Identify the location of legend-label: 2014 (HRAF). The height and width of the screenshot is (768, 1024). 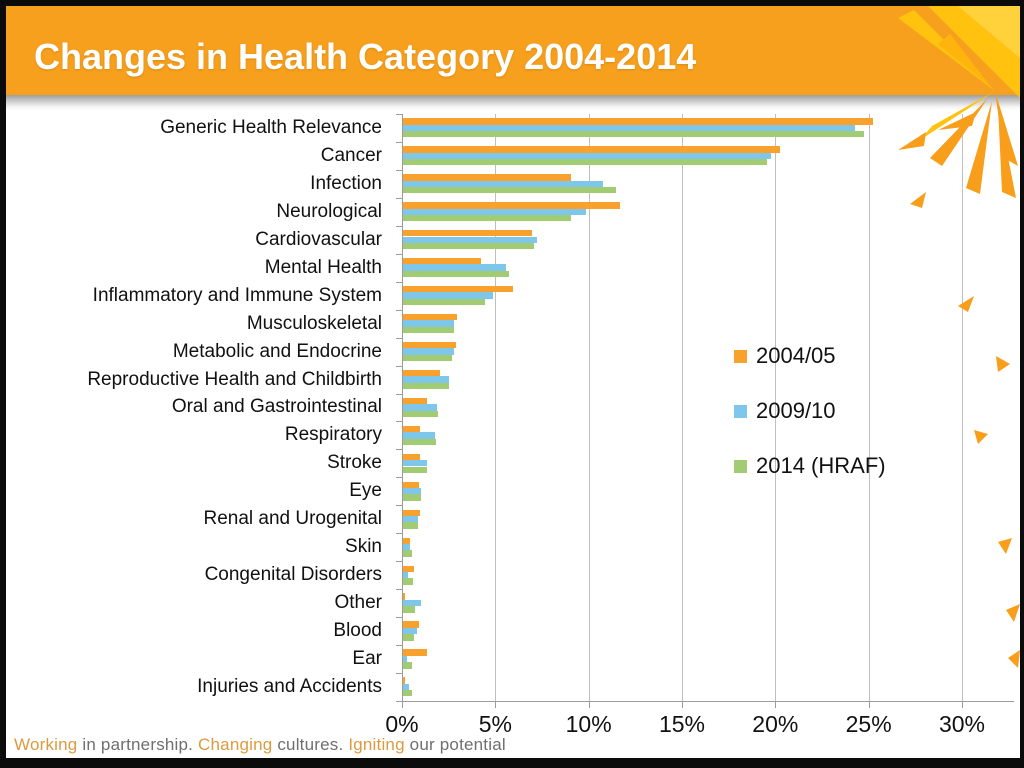
(821, 465).